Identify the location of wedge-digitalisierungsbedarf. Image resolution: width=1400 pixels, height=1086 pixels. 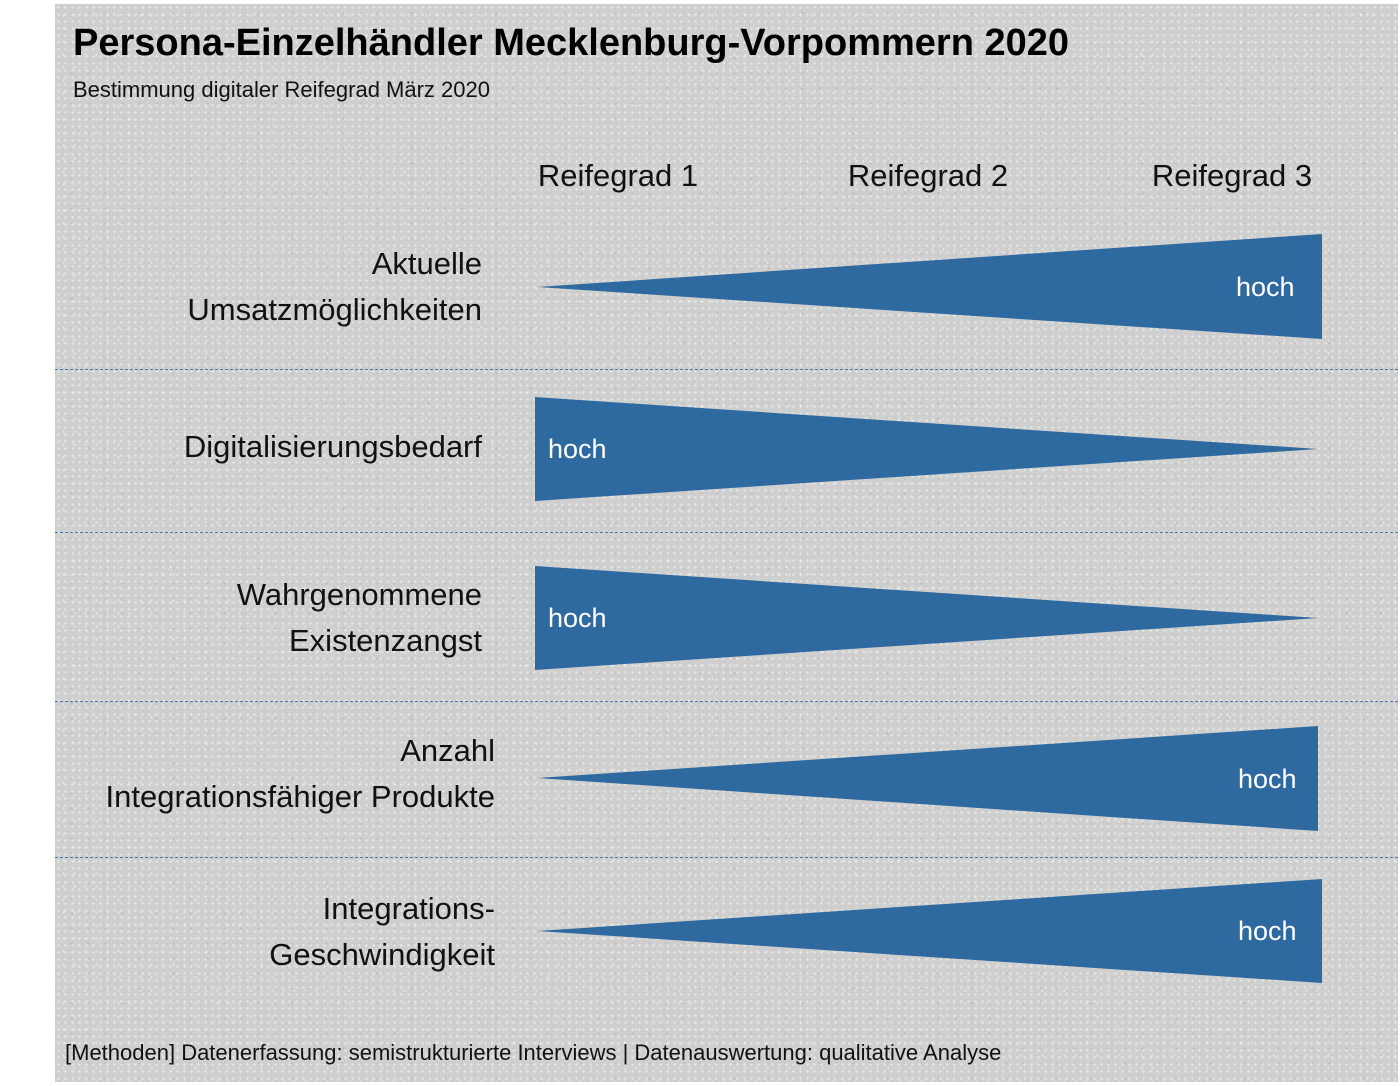
(926, 449).